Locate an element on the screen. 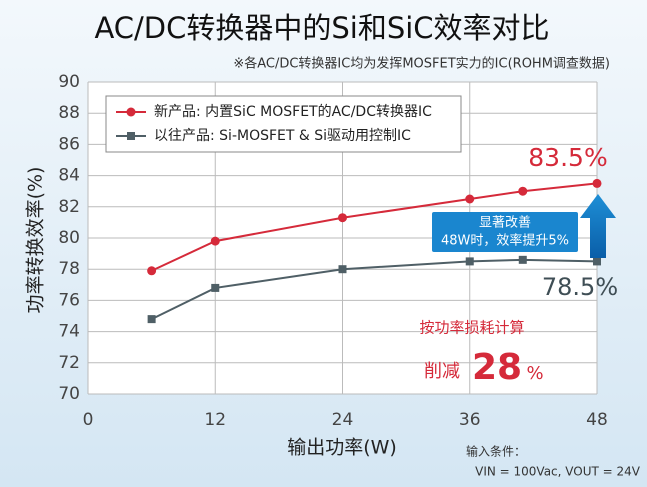 The height and width of the screenshot is (487, 647). y-tick-label: 74 is located at coordinates (69, 332).